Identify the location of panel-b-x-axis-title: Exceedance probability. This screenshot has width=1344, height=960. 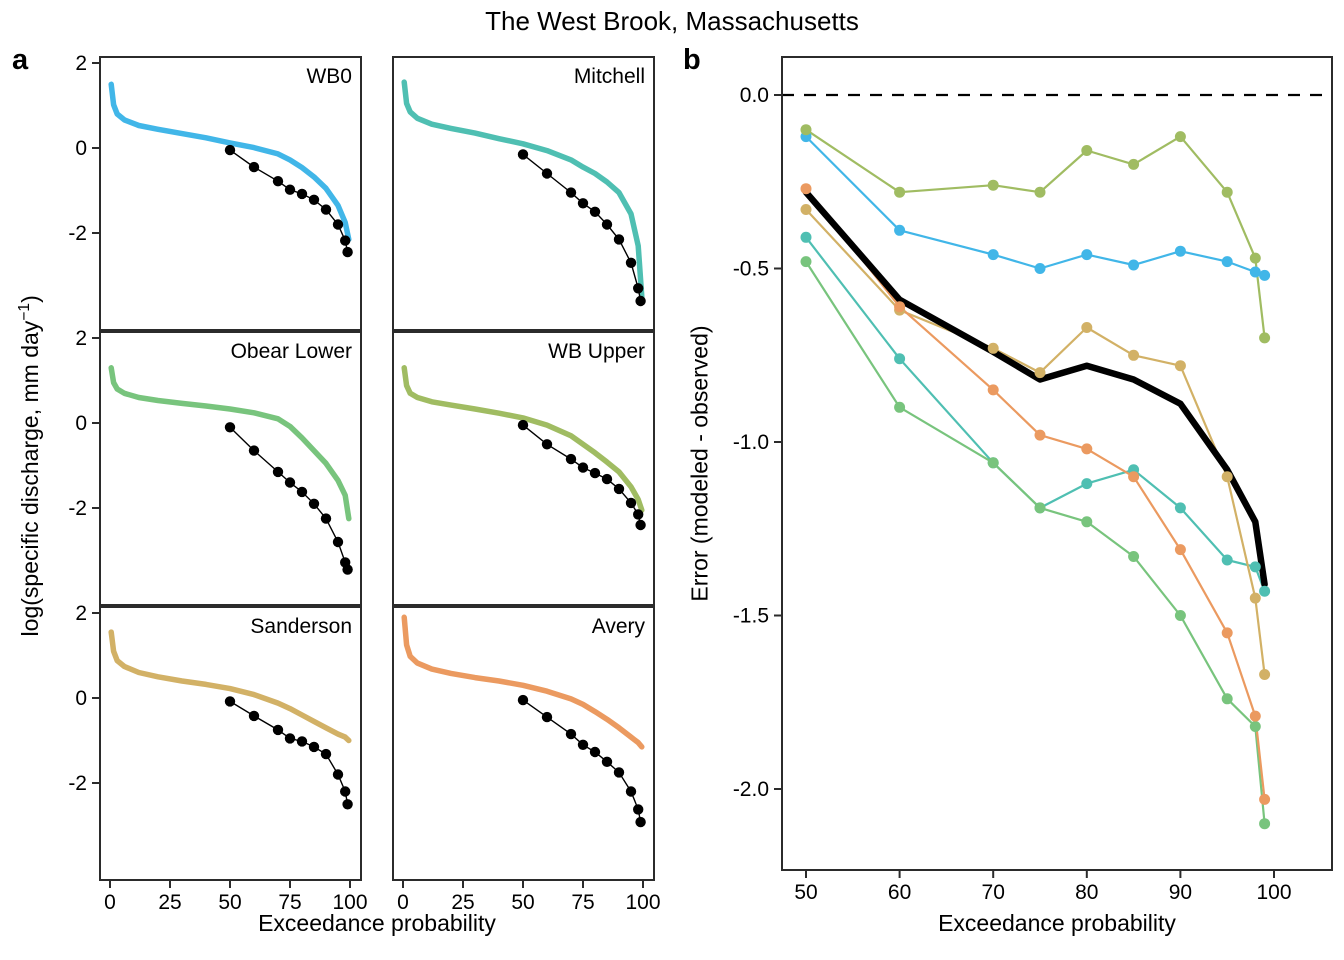
(1057, 923).